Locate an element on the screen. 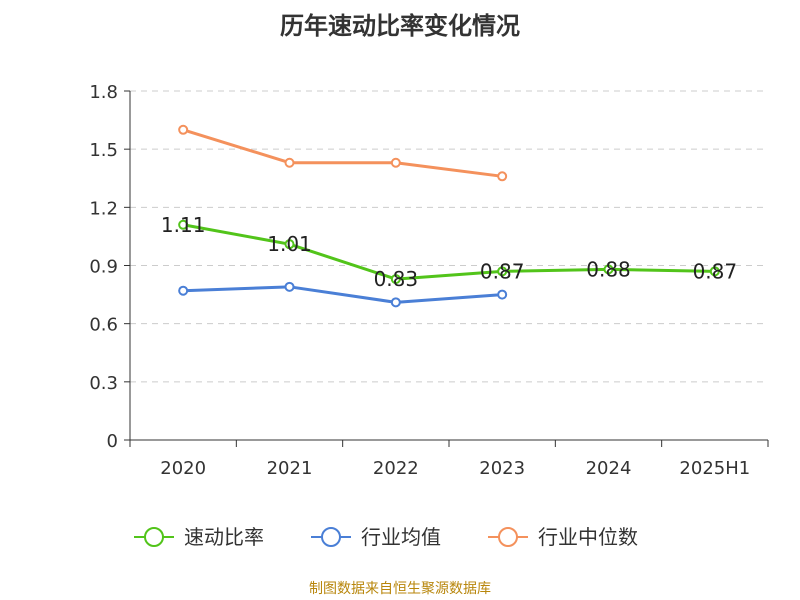 Image resolution: width=800 pixels, height=600 pixels. y-tick-label: 0 is located at coordinates (112, 441).